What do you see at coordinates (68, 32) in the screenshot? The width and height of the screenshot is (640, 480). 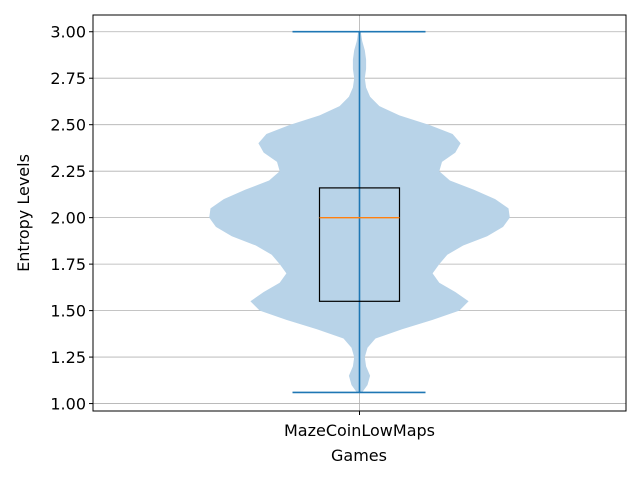 I see `y-tick-label: 3.00` at bounding box center [68, 32].